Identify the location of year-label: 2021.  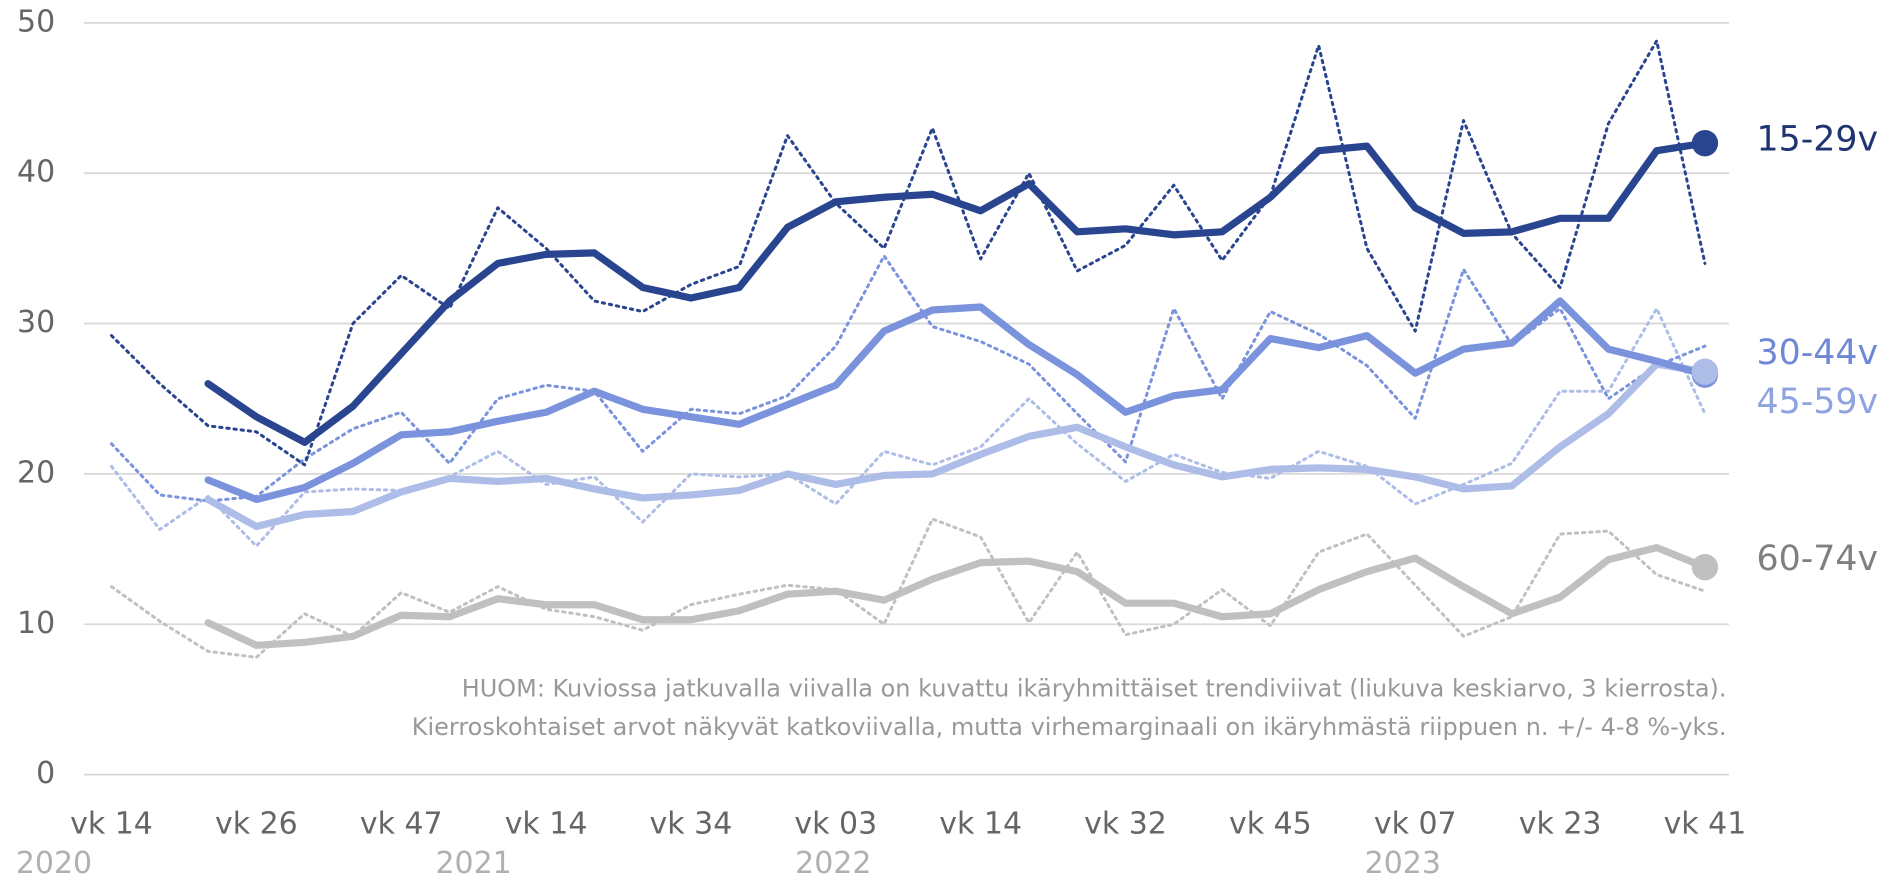
(473, 862).